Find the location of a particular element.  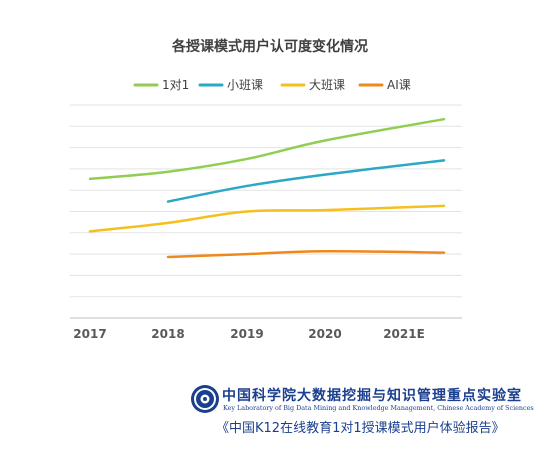

x-tick-label: 2020 is located at coordinates (324, 334).